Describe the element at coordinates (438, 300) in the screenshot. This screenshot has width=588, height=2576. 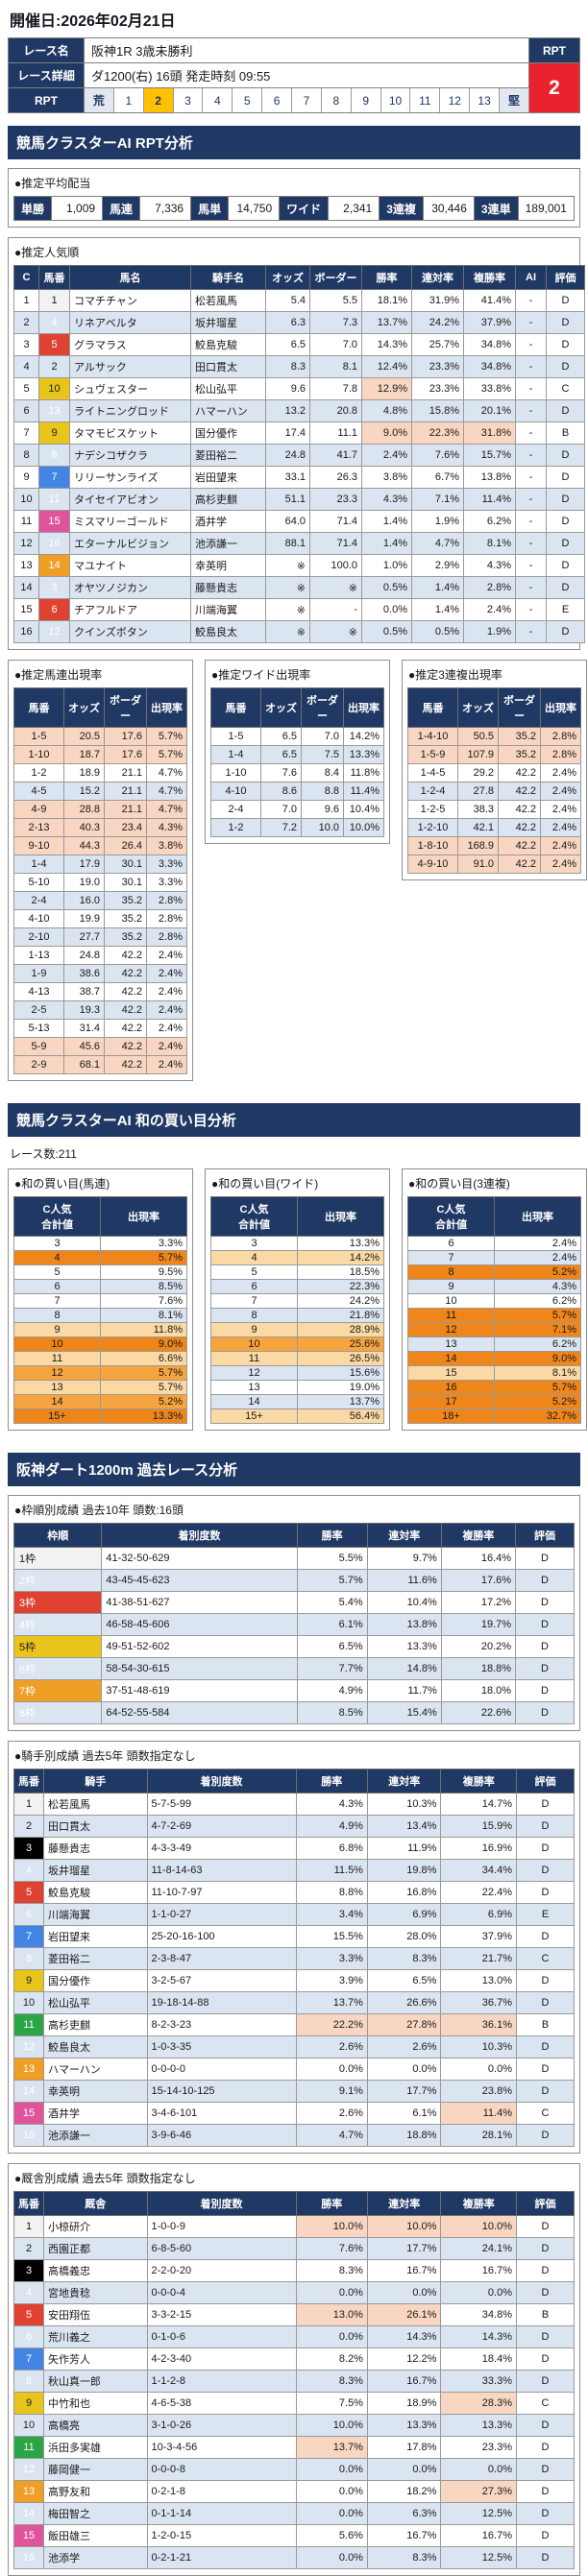
I see `cell-quinella-rate: 31.9%` at that location.